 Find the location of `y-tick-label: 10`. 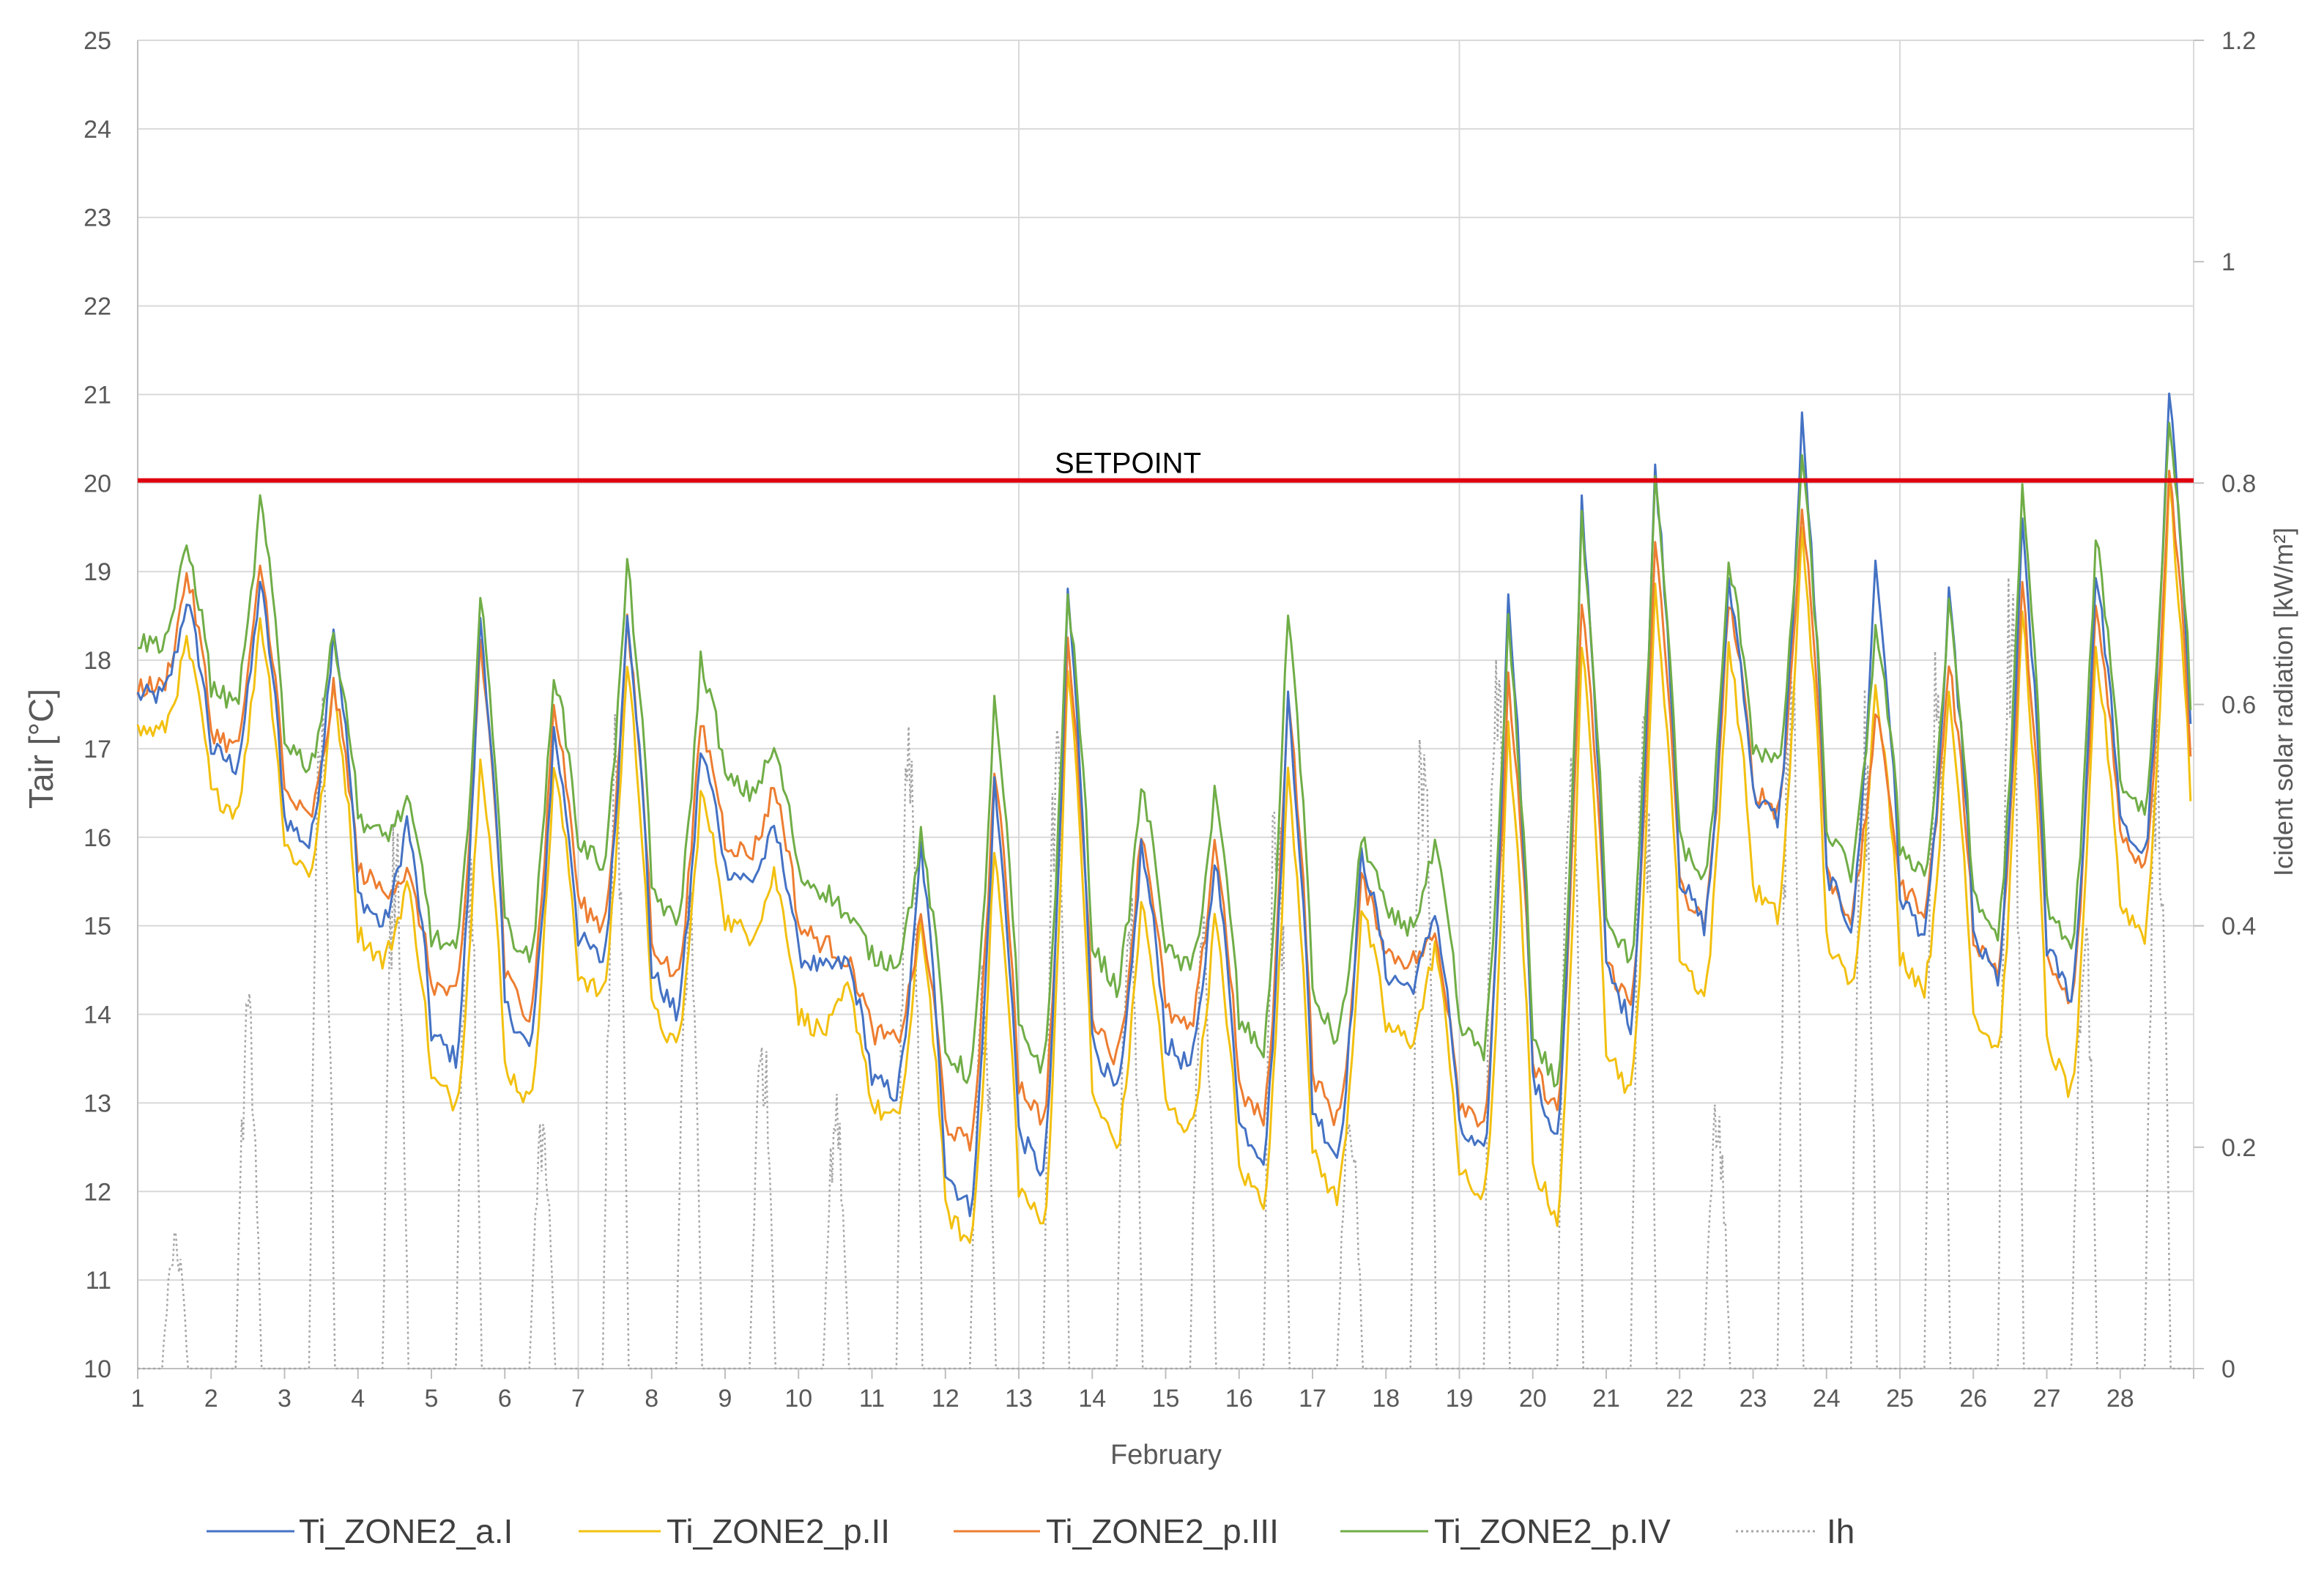

y-tick-label: 10 is located at coordinates (97, 1369).